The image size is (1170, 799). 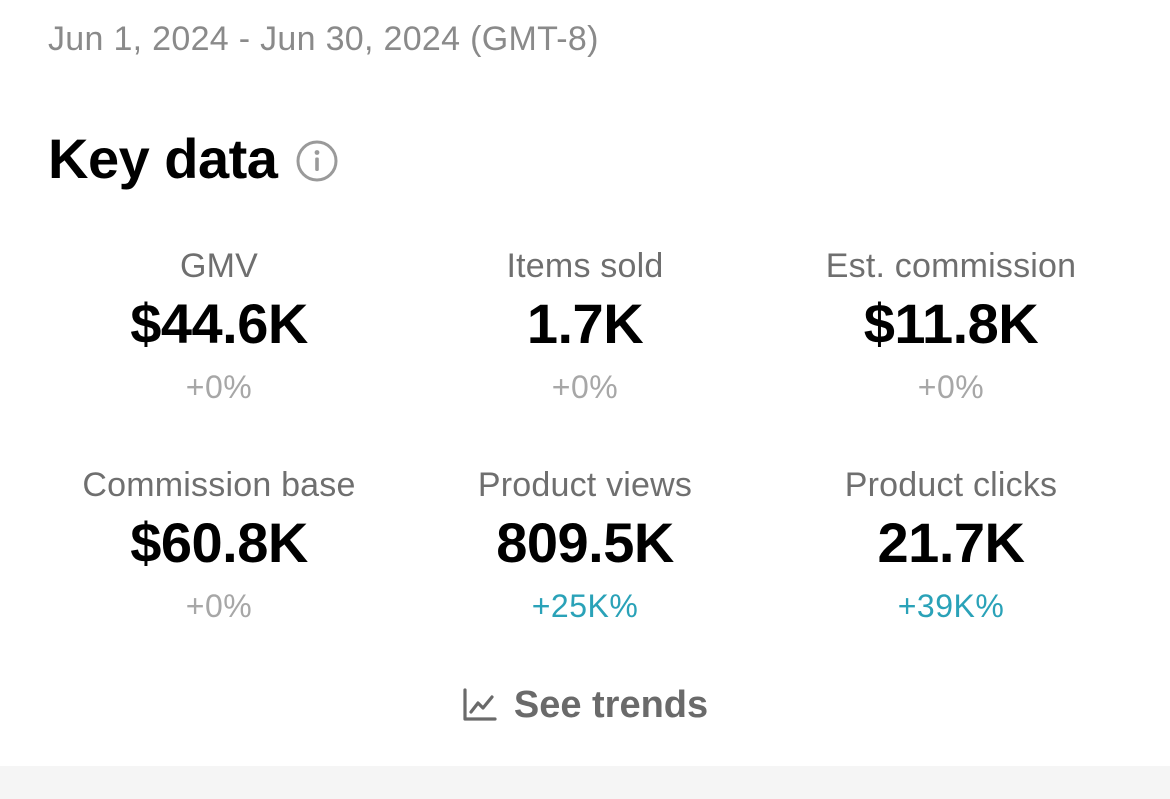 What do you see at coordinates (951, 485) in the screenshot?
I see `metric-label: Product clicks` at bounding box center [951, 485].